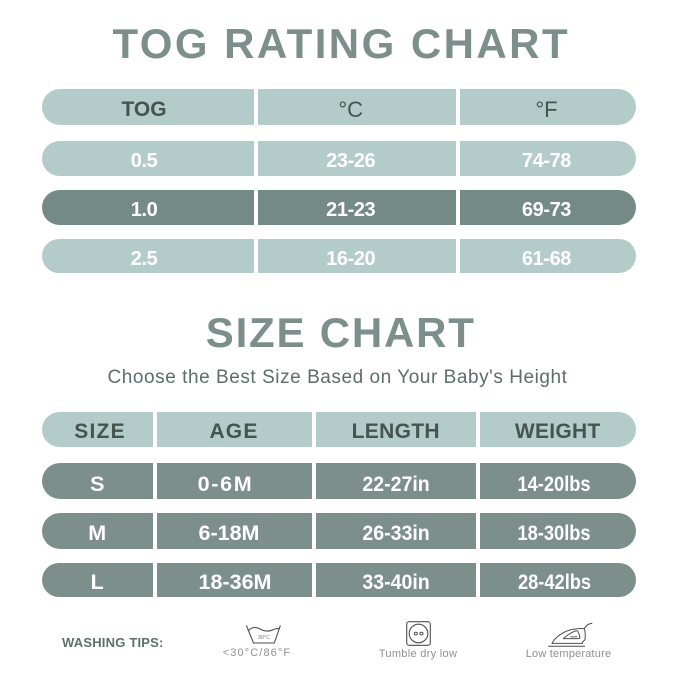  What do you see at coordinates (264, 638) in the screenshot?
I see `svg-text: 30°C` at bounding box center [264, 638].